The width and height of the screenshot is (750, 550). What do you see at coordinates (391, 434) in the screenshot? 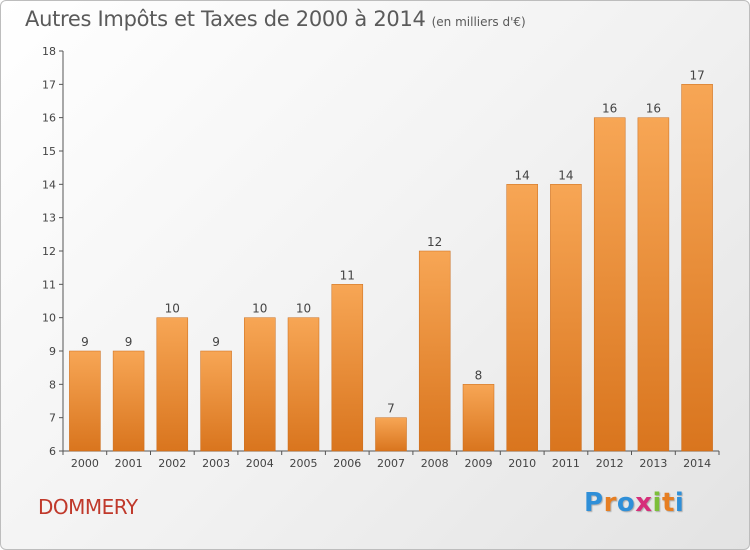
I see `bar-2007` at bounding box center [391, 434].